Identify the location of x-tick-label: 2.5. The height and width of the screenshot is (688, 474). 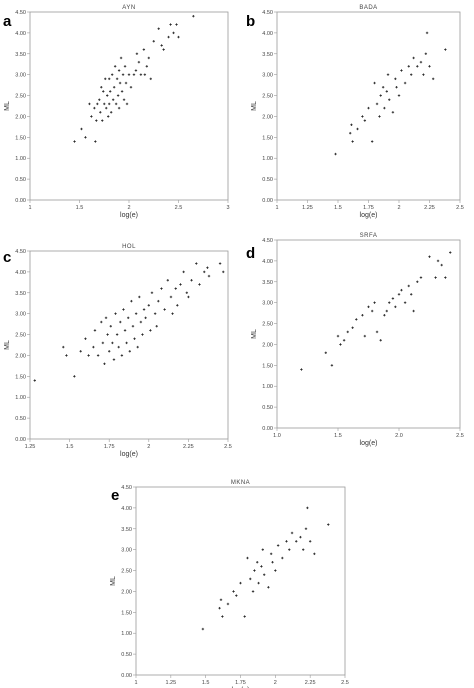
(460, 208).